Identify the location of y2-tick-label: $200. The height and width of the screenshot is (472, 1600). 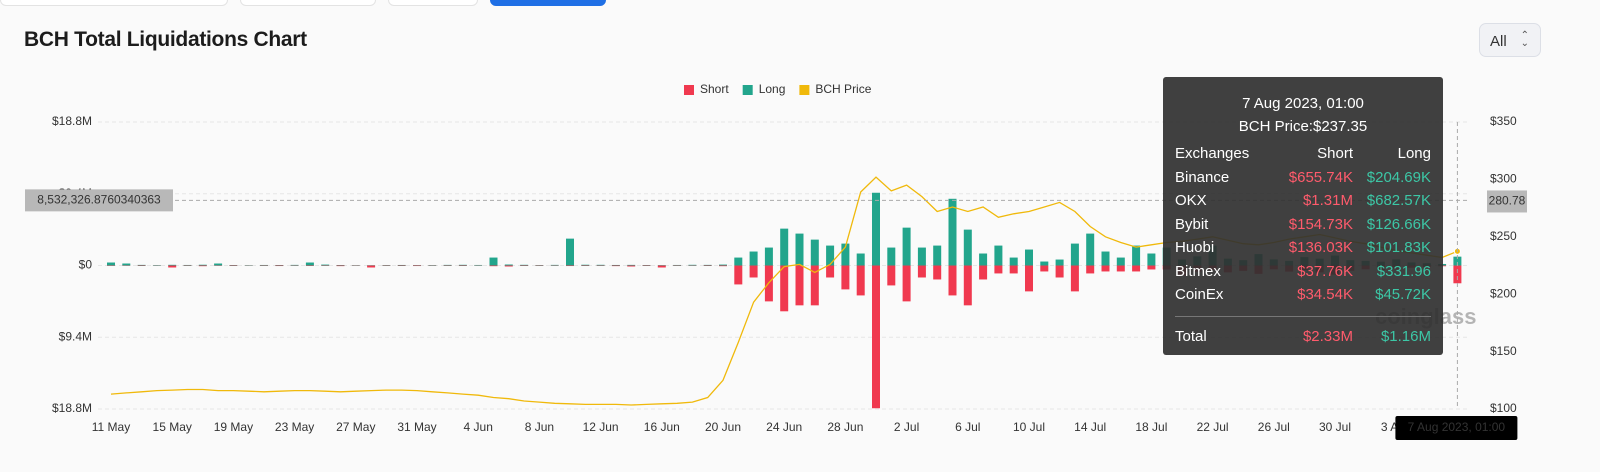
(1503, 293).